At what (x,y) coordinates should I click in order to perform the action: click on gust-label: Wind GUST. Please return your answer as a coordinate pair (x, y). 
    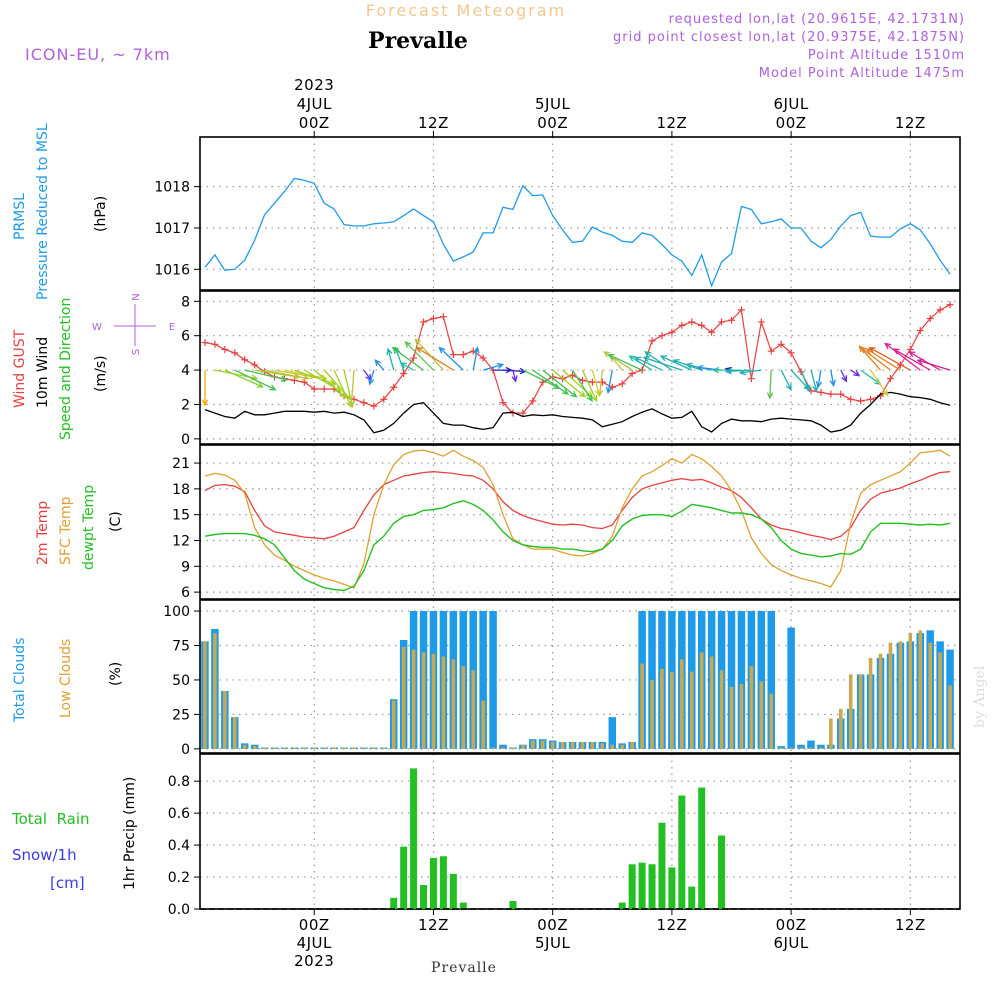
    Looking at the image, I should click on (20, 368).